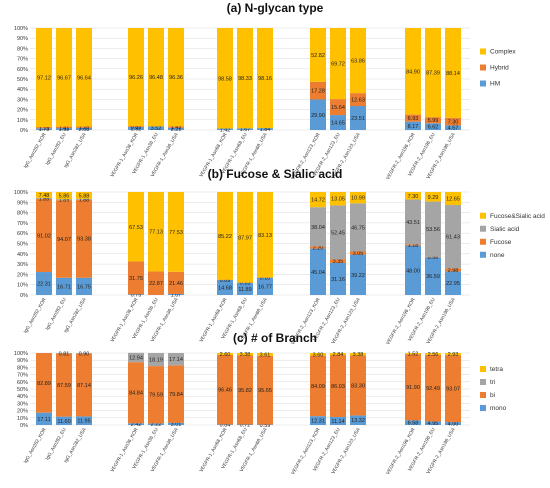  Describe the element at coordinates (245, 284) in the screenshot. I see `data-label: 0.13` at that location.